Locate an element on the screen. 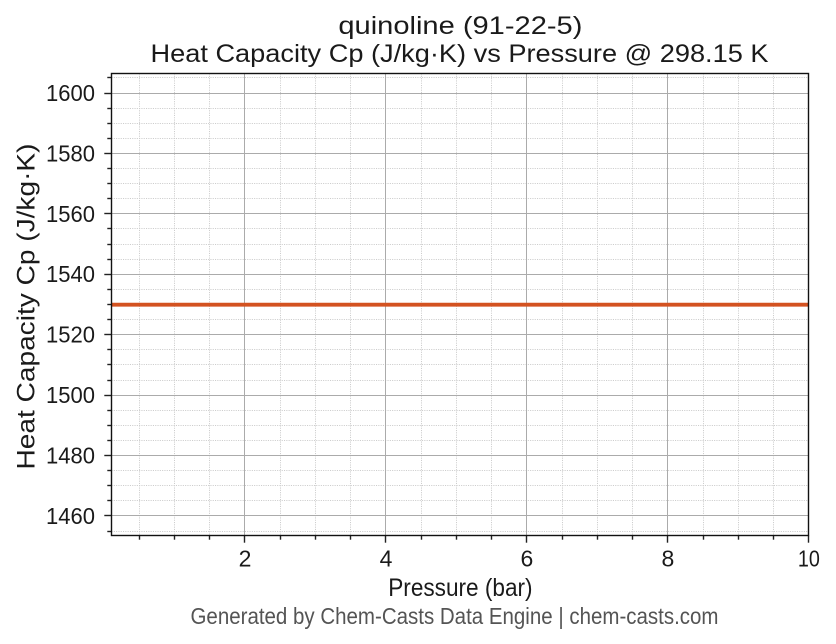 This screenshot has width=836, height=644. svg-text: 1560 is located at coordinates (70, 214).